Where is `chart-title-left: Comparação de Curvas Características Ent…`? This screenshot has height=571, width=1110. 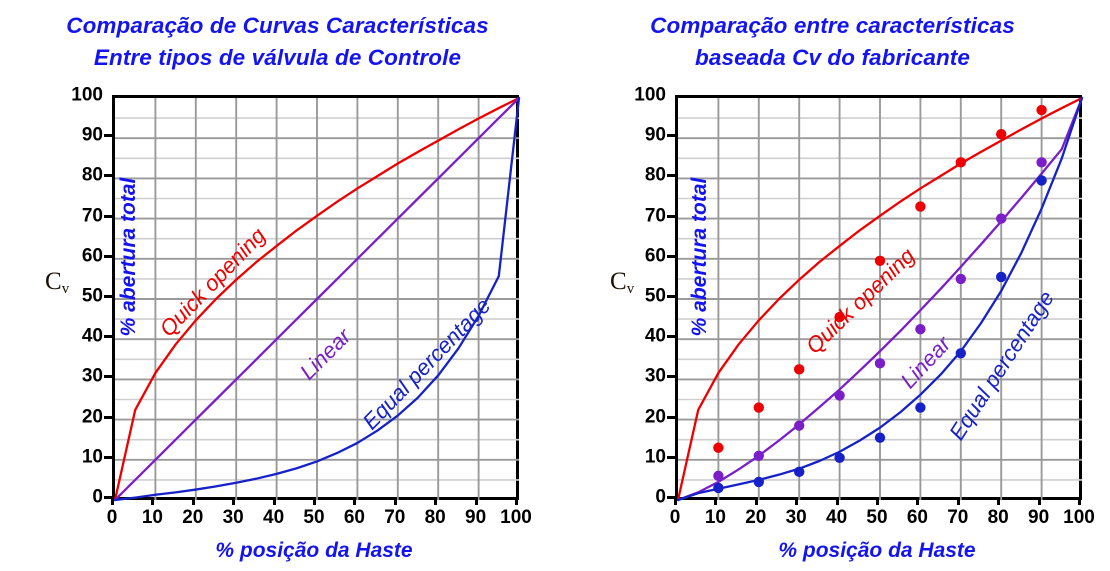 chart-title-left: Comparação de Curvas Características Ent… is located at coordinates (277, 42).